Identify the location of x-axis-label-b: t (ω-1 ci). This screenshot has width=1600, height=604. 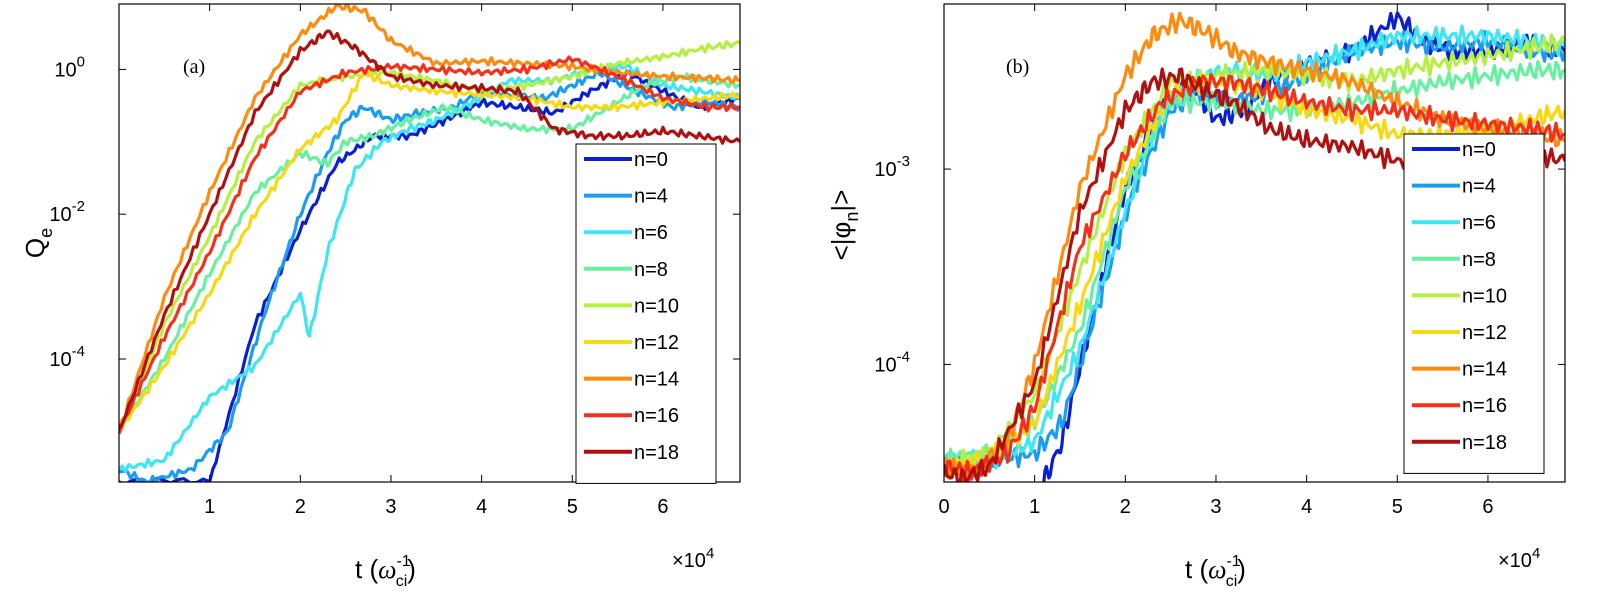
(1215, 571).